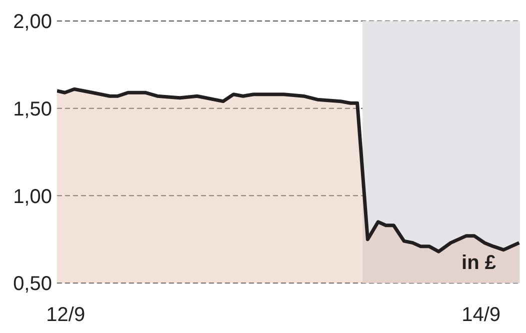 The image size is (526, 333). What do you see at coordinates (32, 284) in the screenshot?
I see `y-tick-label: 0,50` at bounding box center [32, 284].